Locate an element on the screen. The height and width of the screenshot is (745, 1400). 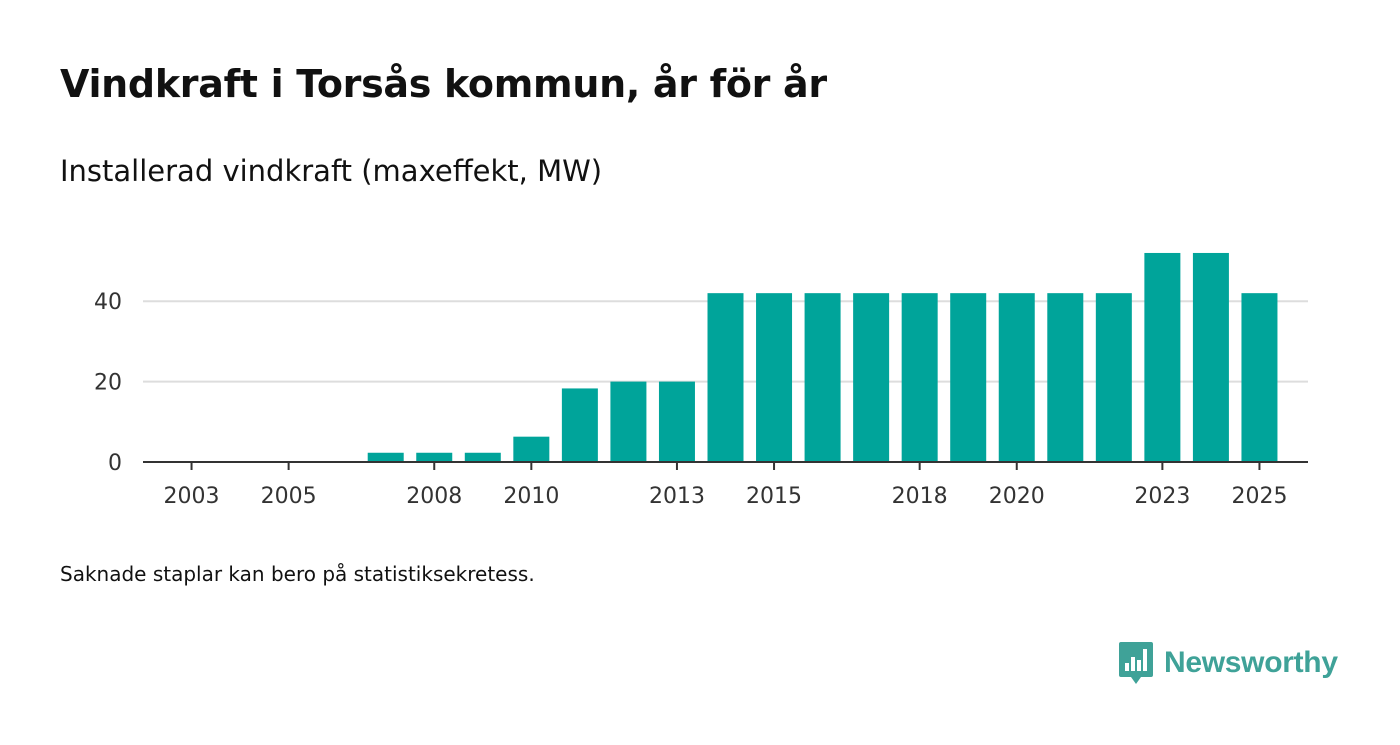
brand-logo-area: Newsworthy is located at coordinates (1228, 663).